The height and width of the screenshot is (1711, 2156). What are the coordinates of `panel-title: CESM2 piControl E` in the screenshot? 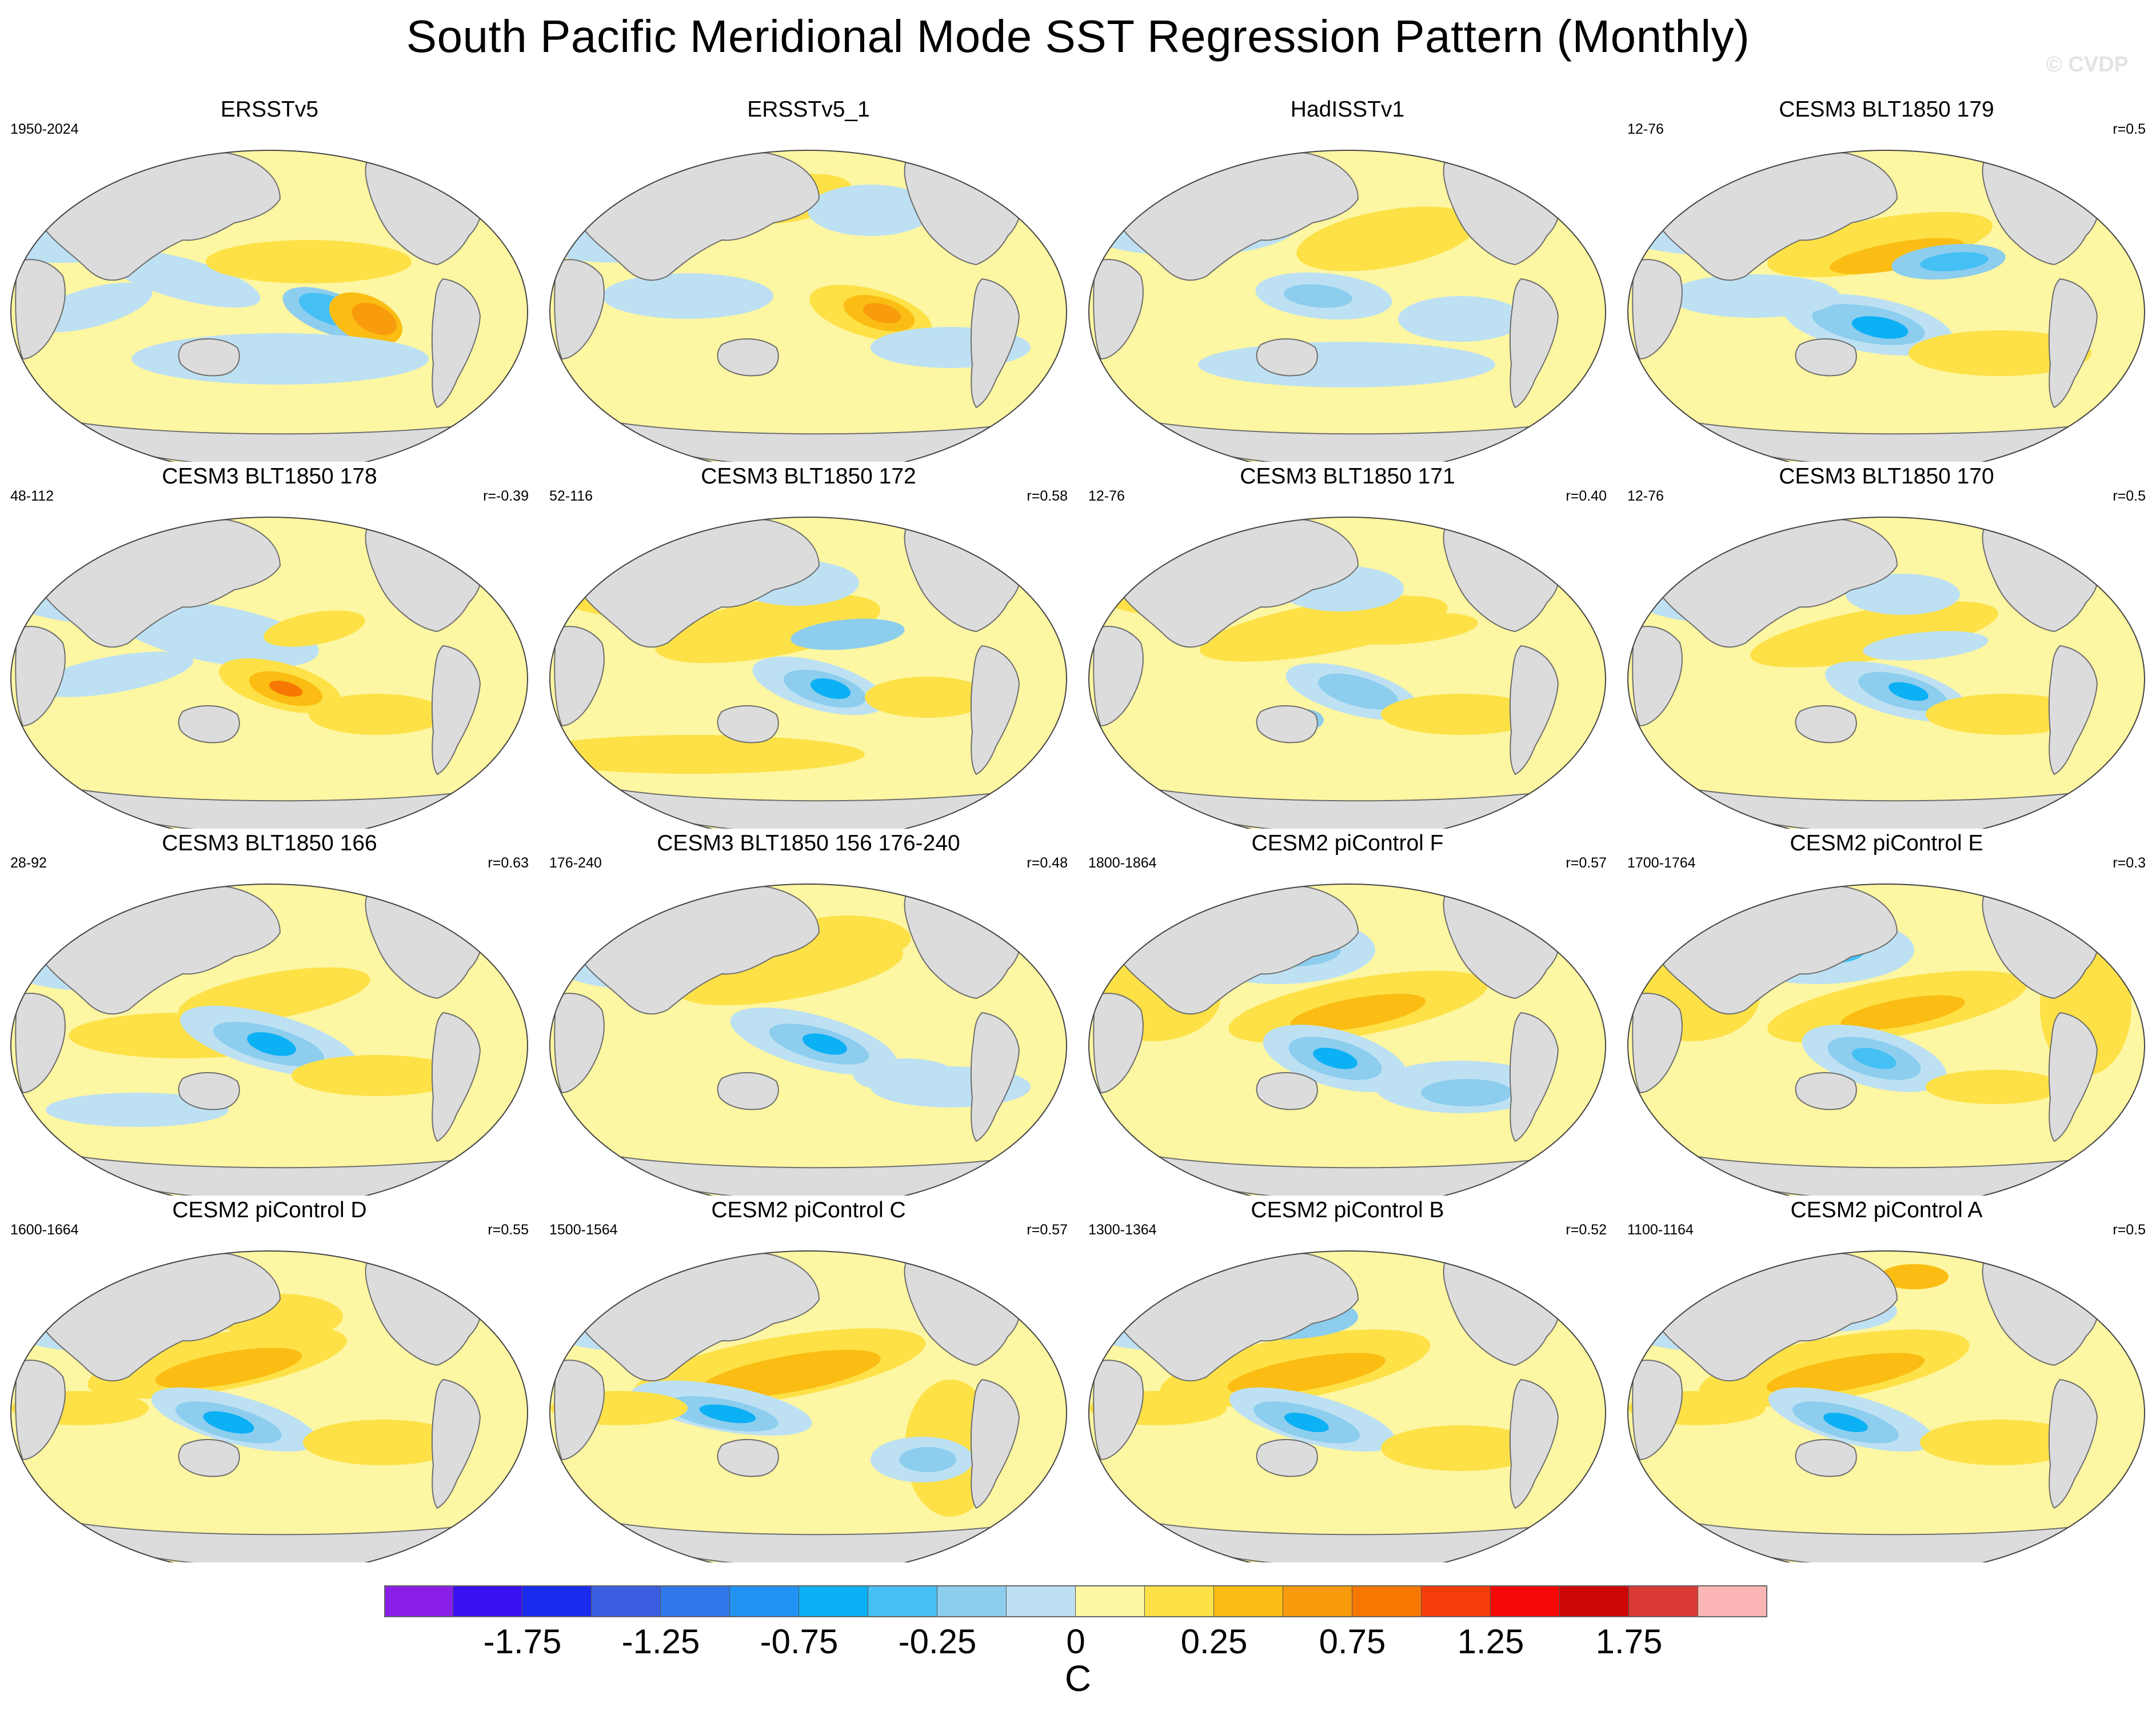 It's located at (1886, 843).